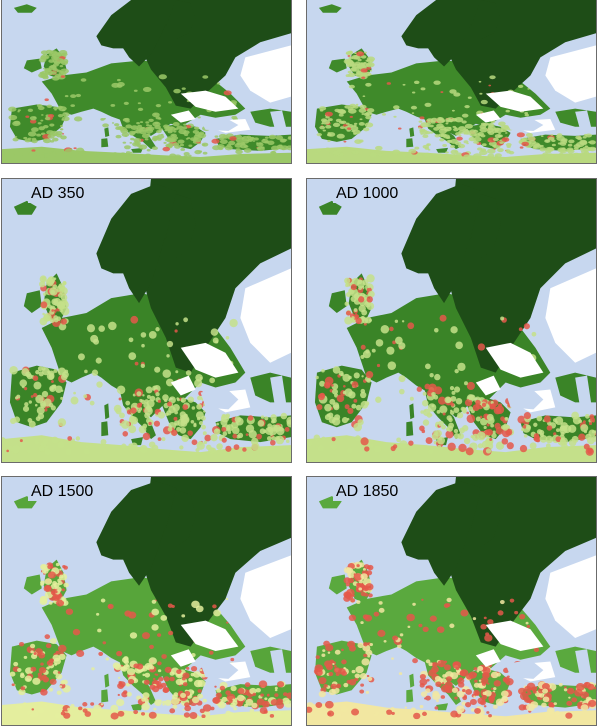  I want to click on map-svg, so click(146, 81).